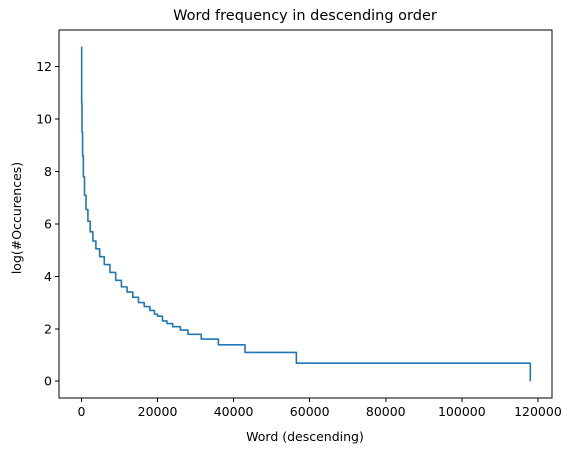 The image size is (575, 453). Describe the element at coordinates (538, 411) in the screenshot. I see `x-tick-label: 120000` at that location.